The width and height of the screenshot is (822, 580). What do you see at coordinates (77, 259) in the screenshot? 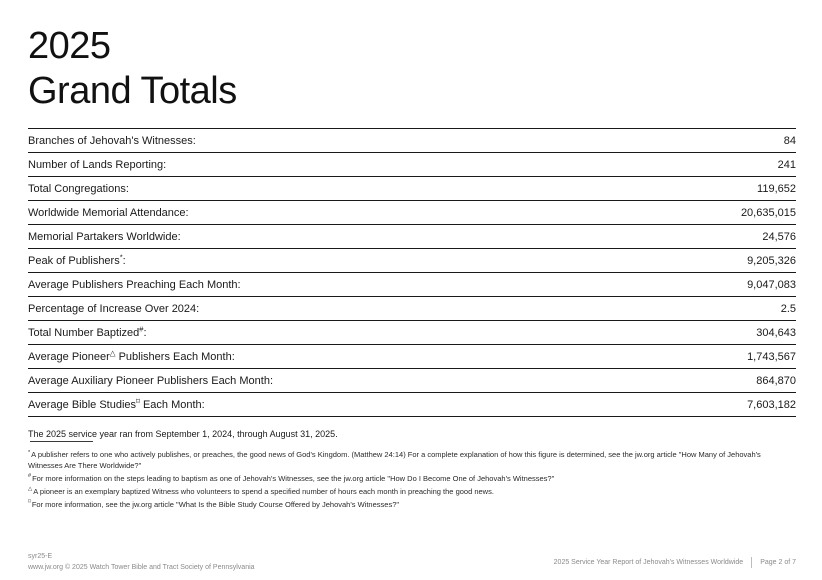
I see `row-label: Peak of Publishers*:` at bounding box center [77, 259].